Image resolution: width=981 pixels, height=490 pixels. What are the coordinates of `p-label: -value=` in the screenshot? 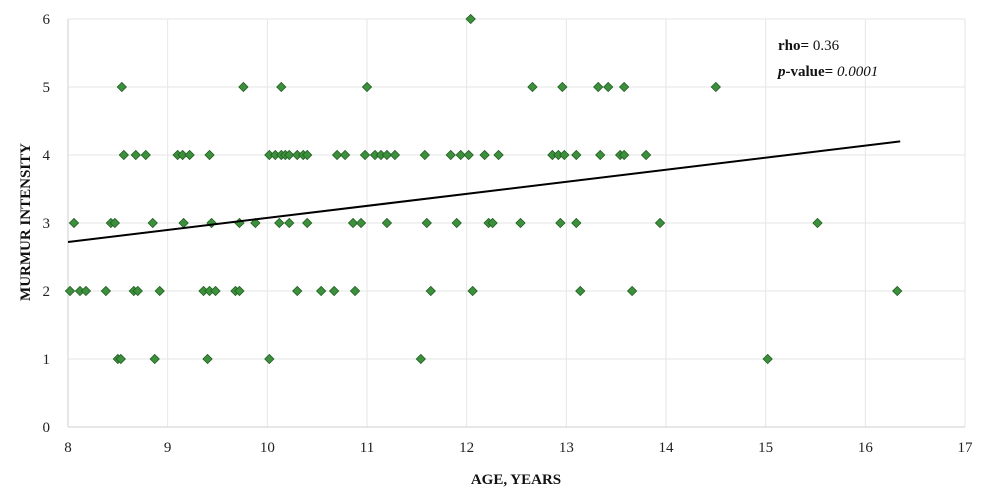 It's located at (810, 72).